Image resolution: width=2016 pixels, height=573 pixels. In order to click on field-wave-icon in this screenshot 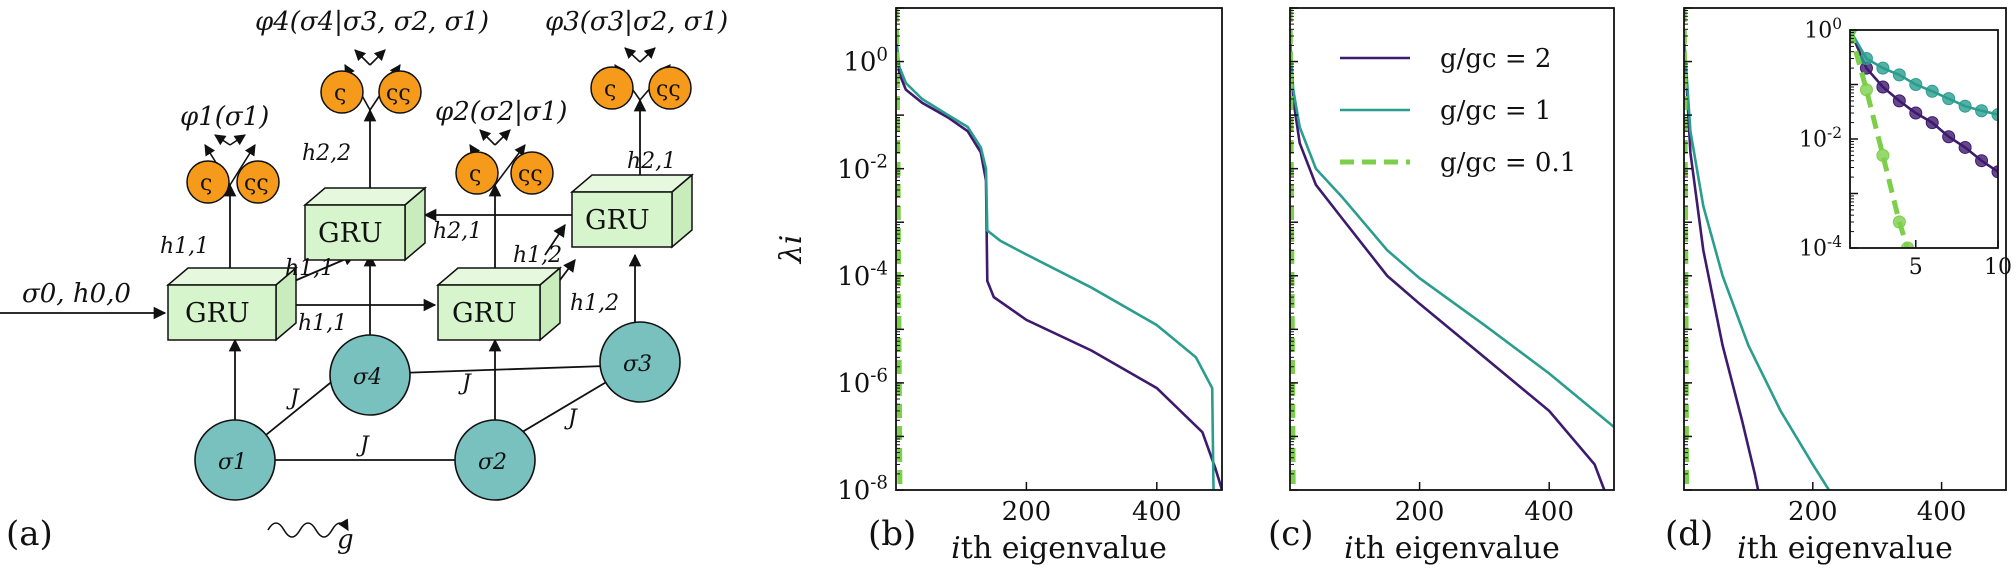, I will do `click(308, 528)`.